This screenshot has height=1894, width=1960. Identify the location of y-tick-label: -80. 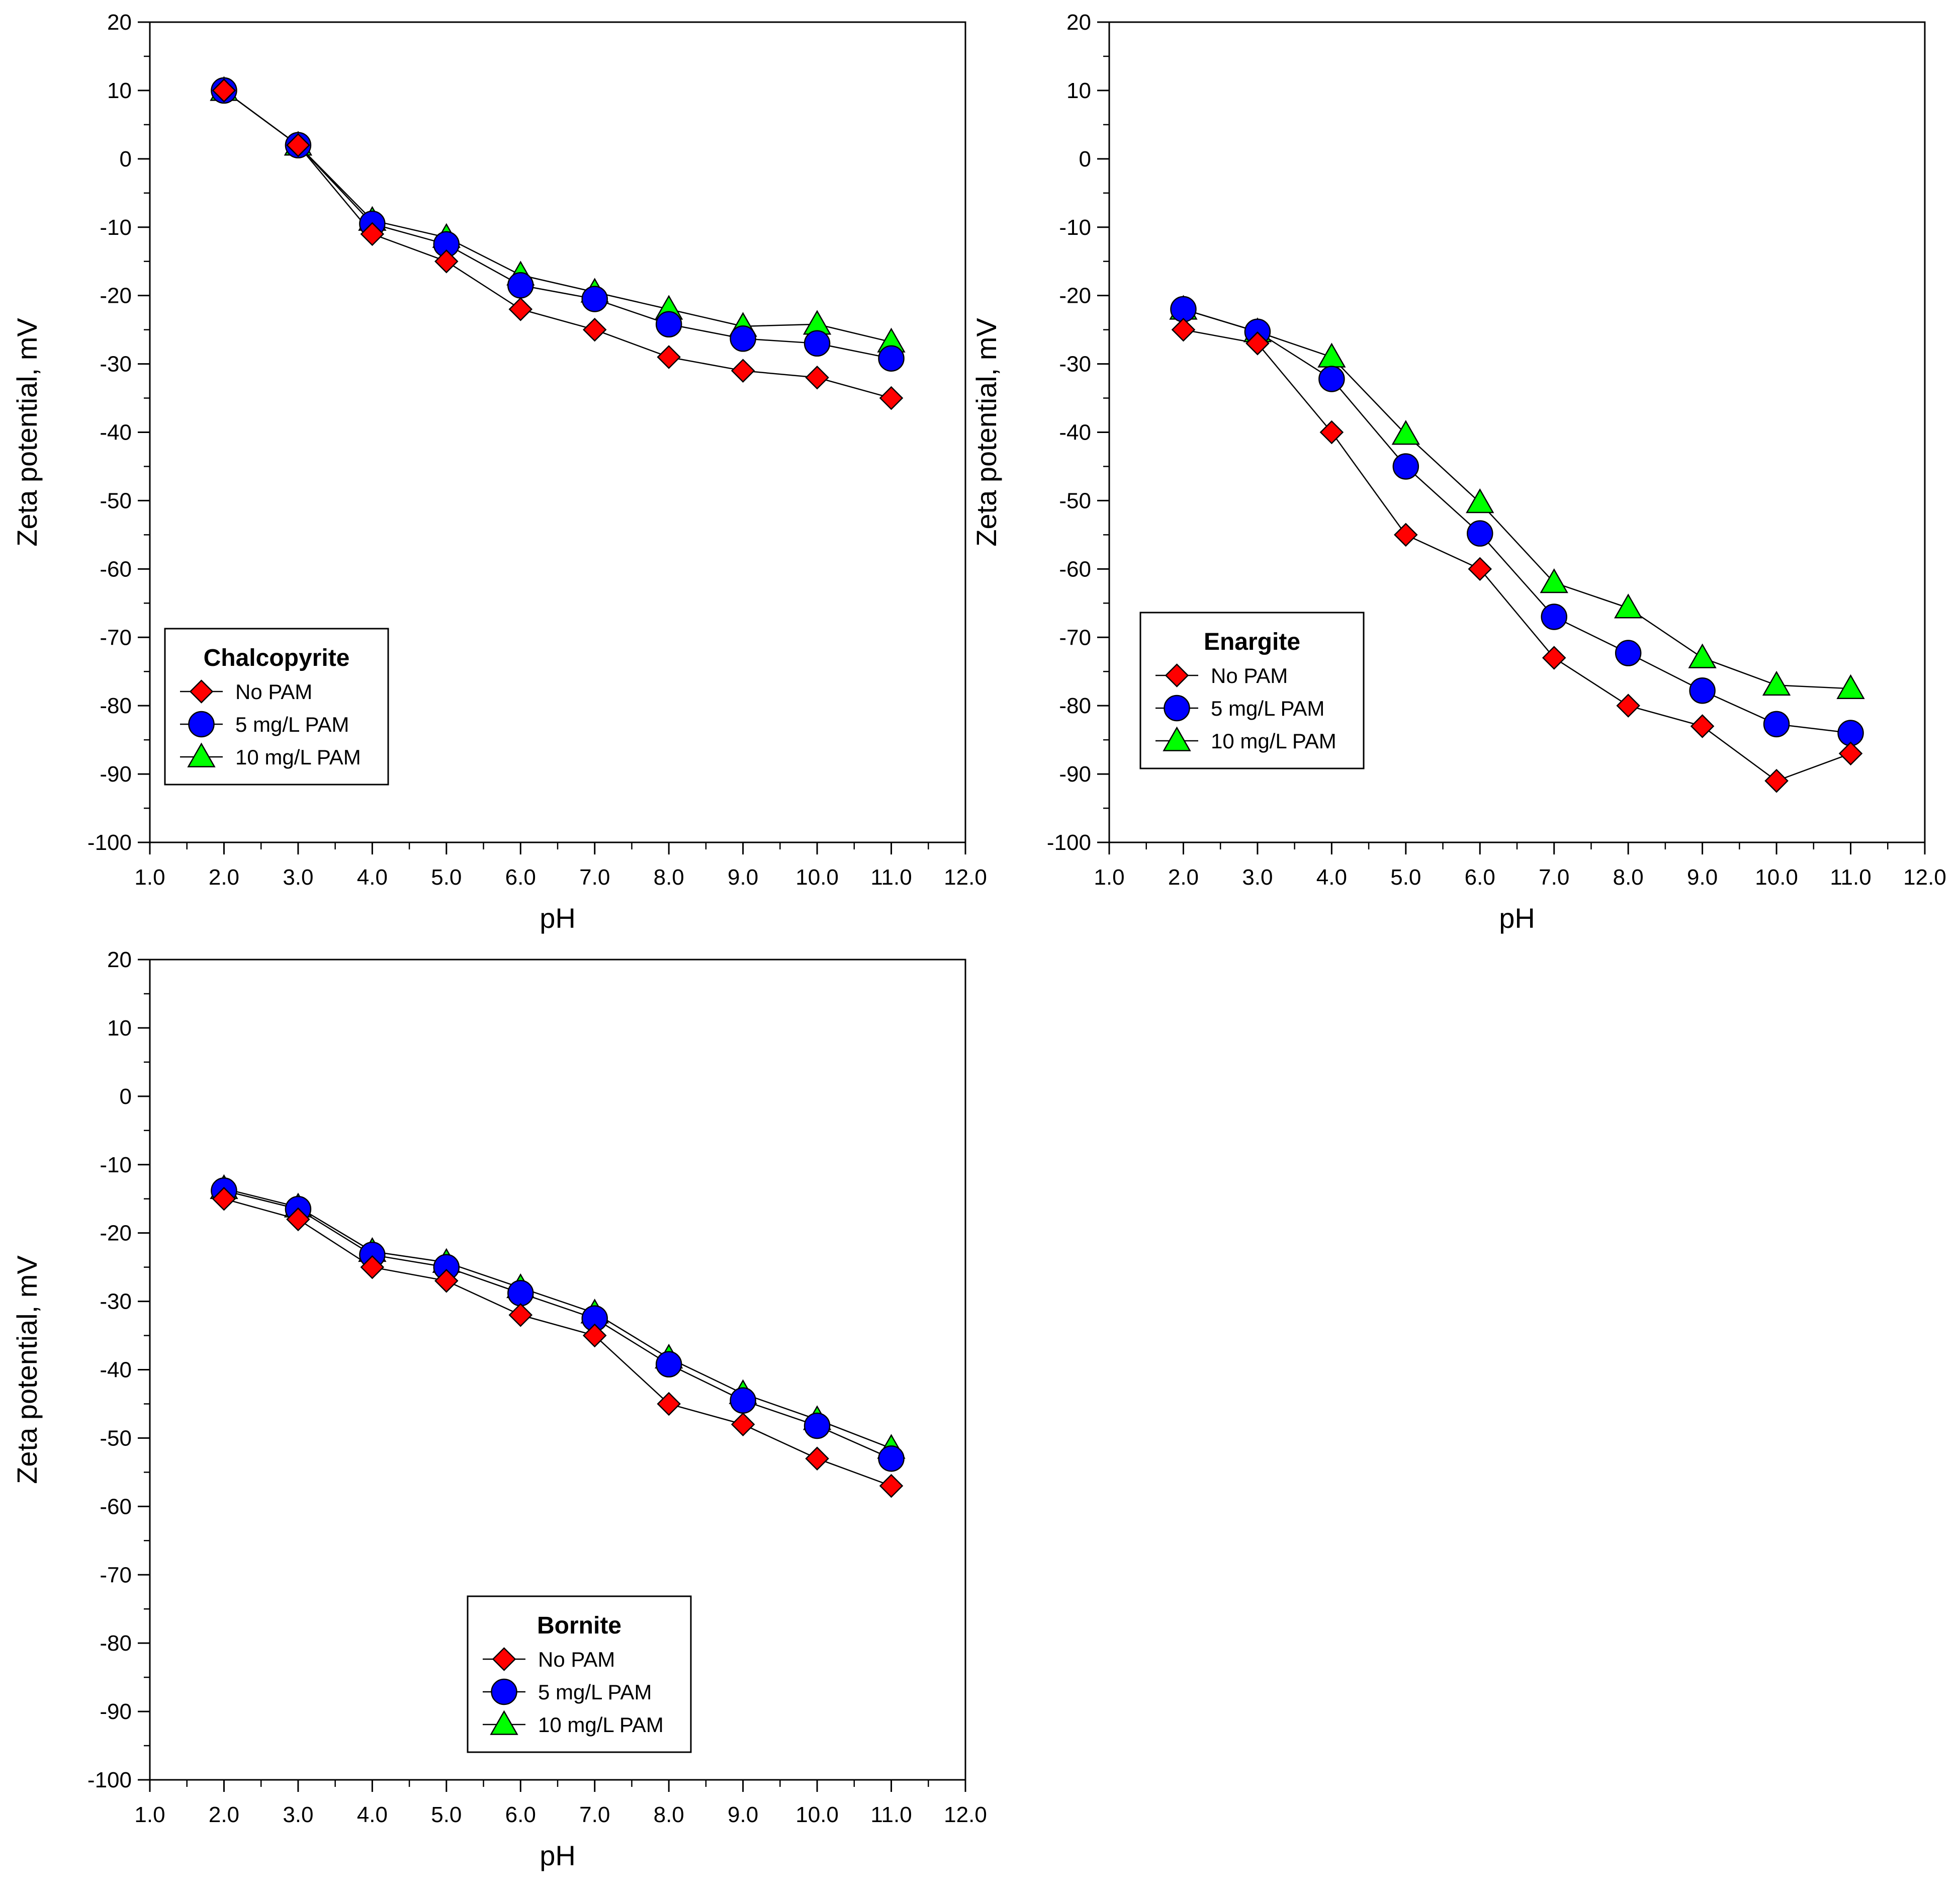
(116, 1643).